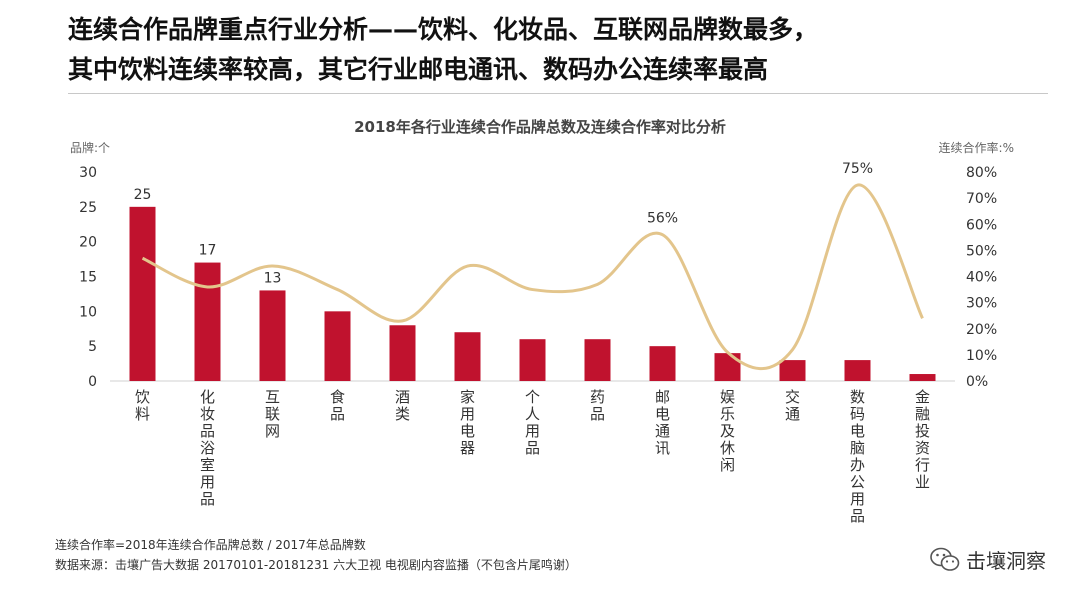  I want to click on right-axis-tick: 80%, so click(981, 173).